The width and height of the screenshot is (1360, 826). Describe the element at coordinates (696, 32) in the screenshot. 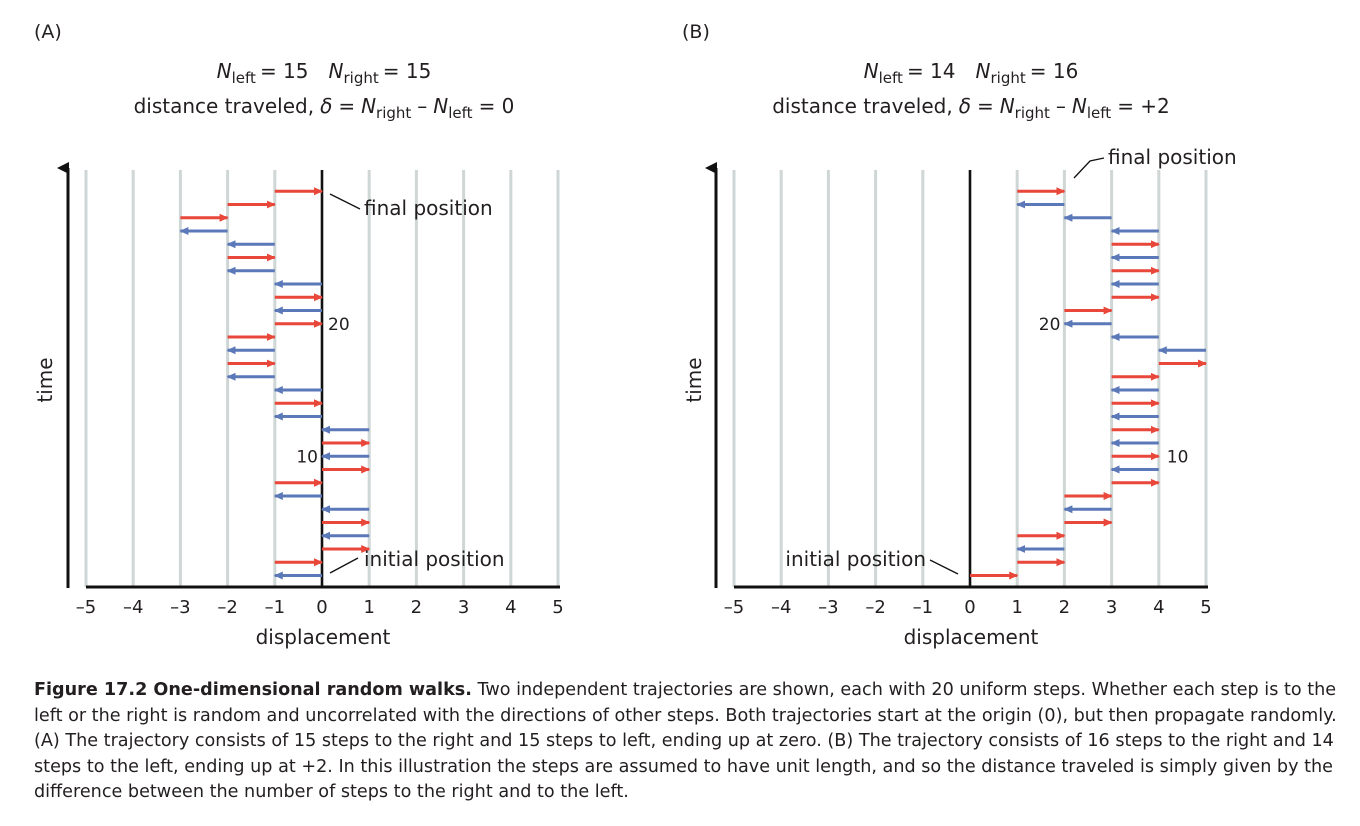

I see `panel-label: (B)` at that location.